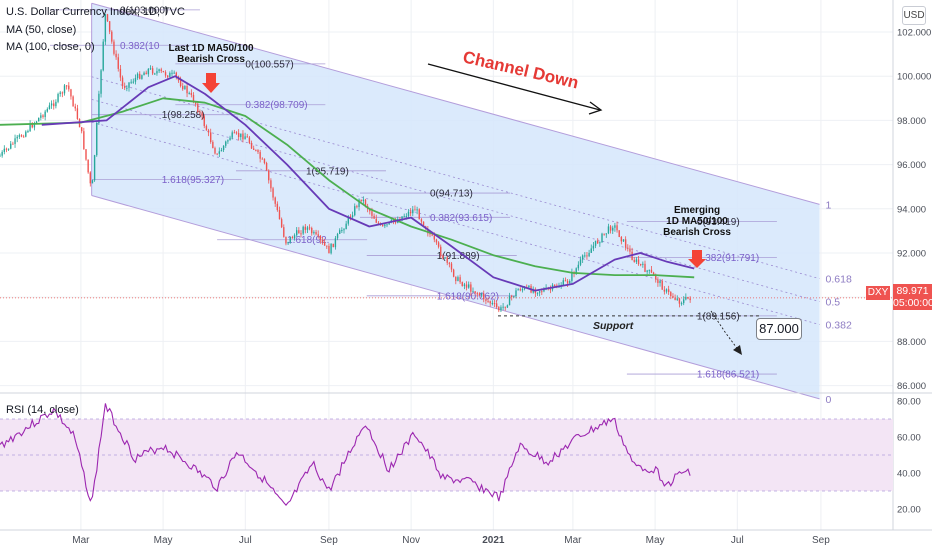 Image resolution: width=932 pixels, height=555 pixels. Describe the element at coordinates (829, 400) in the screenshot. I see `channel-level-label: 0` at that location.